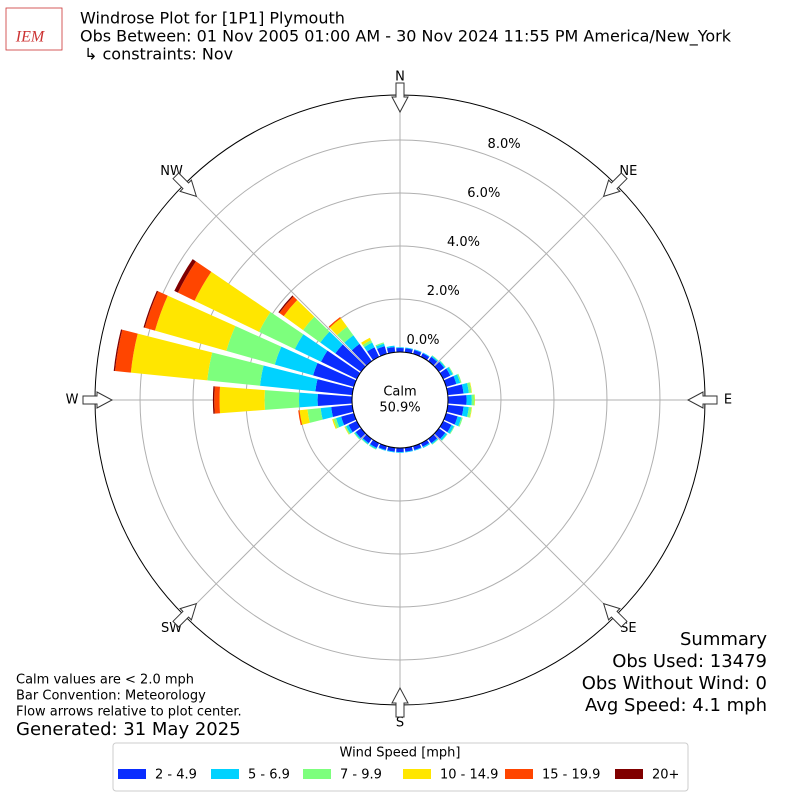  I want to click on compass-label: S, so click(400, 723).